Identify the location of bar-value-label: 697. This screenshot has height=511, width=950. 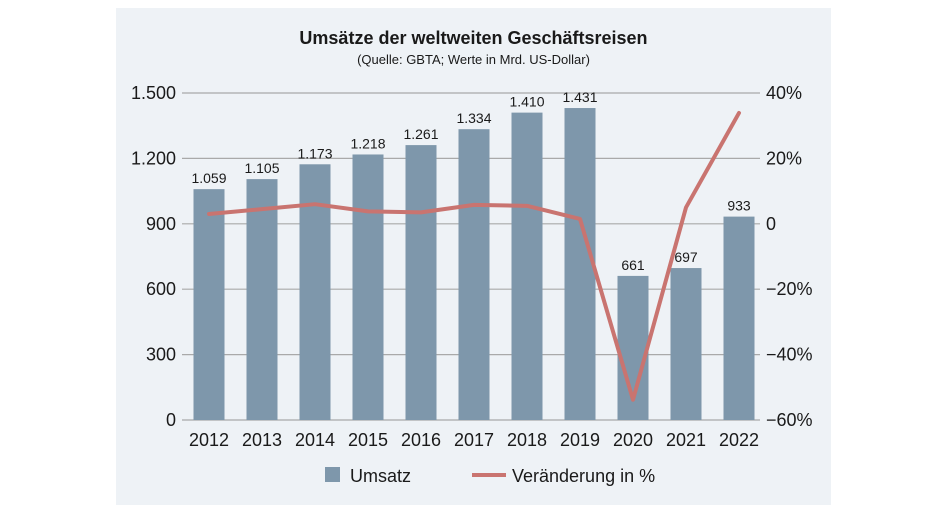
(686, 257).